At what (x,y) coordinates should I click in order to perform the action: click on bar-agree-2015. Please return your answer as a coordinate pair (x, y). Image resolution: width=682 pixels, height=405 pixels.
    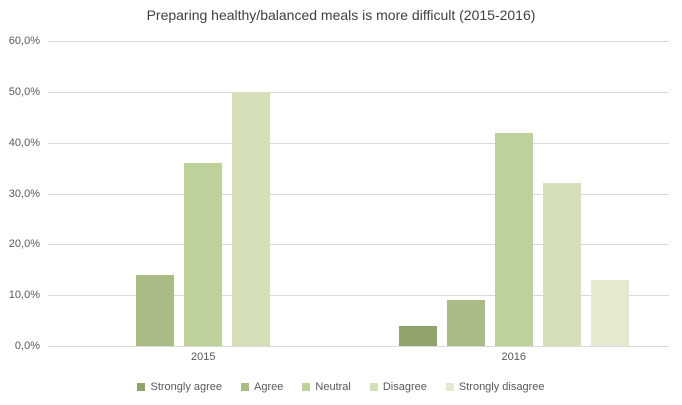
    Looking at the image, I should click on (155, 310).